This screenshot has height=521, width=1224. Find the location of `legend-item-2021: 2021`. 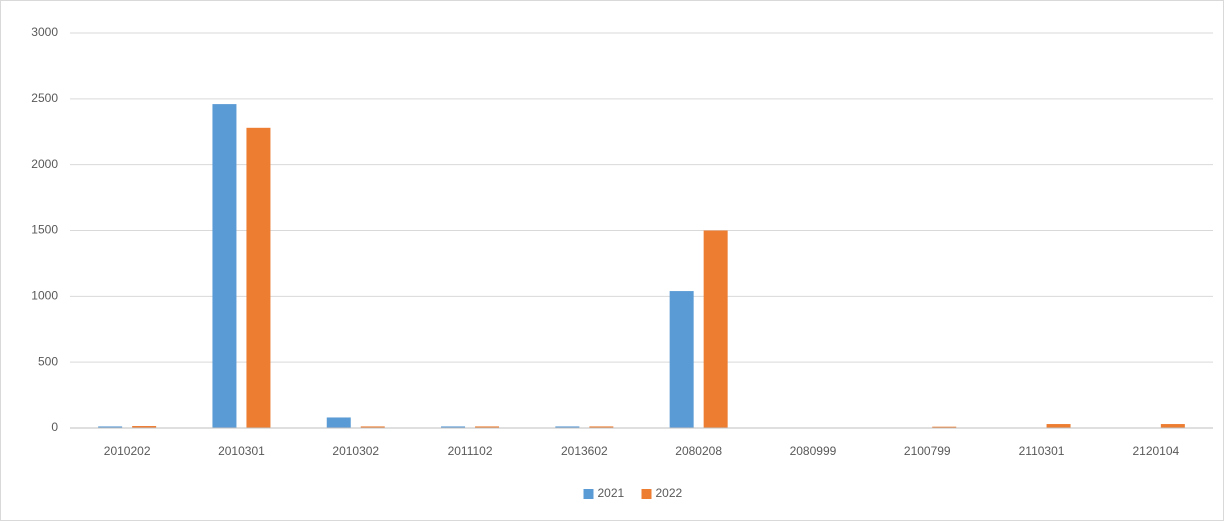

legend-item-2021: 2021 is located at coordinates (604, 493).